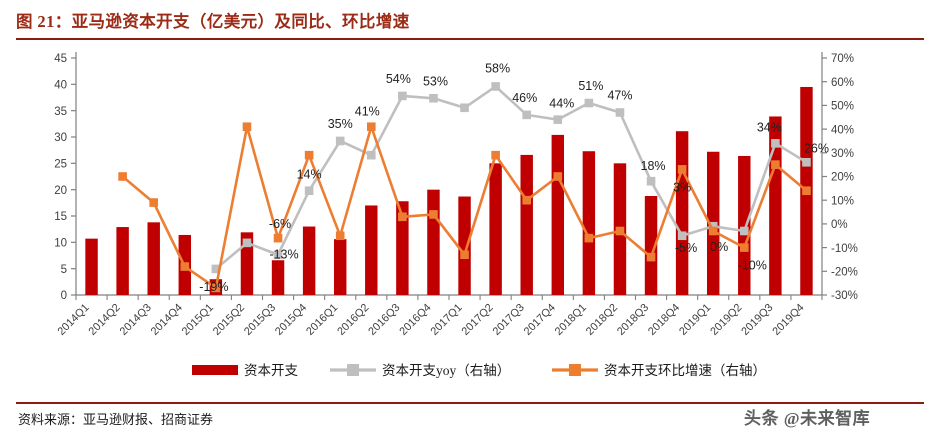 The image size is (940, 439). What do you see at coordinates (816, 148) in the screenshot?
I see `data-label: 26%` at bounding box center [816, 148].